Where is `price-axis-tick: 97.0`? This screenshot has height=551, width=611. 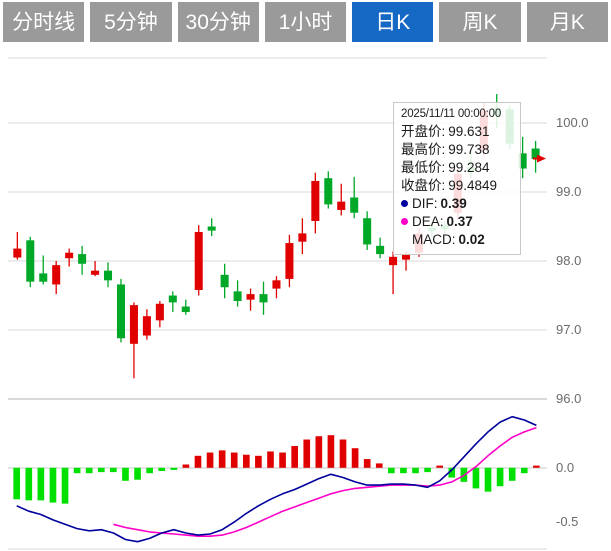 price-axis-tick: 97.0 is located at coordinates (569, 329).